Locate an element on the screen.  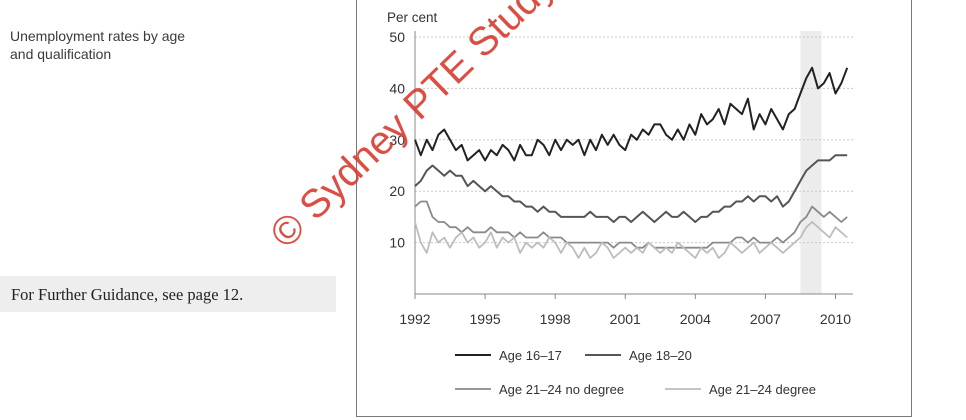
y-tick-label: 30 is located at coordinates (397, 140).